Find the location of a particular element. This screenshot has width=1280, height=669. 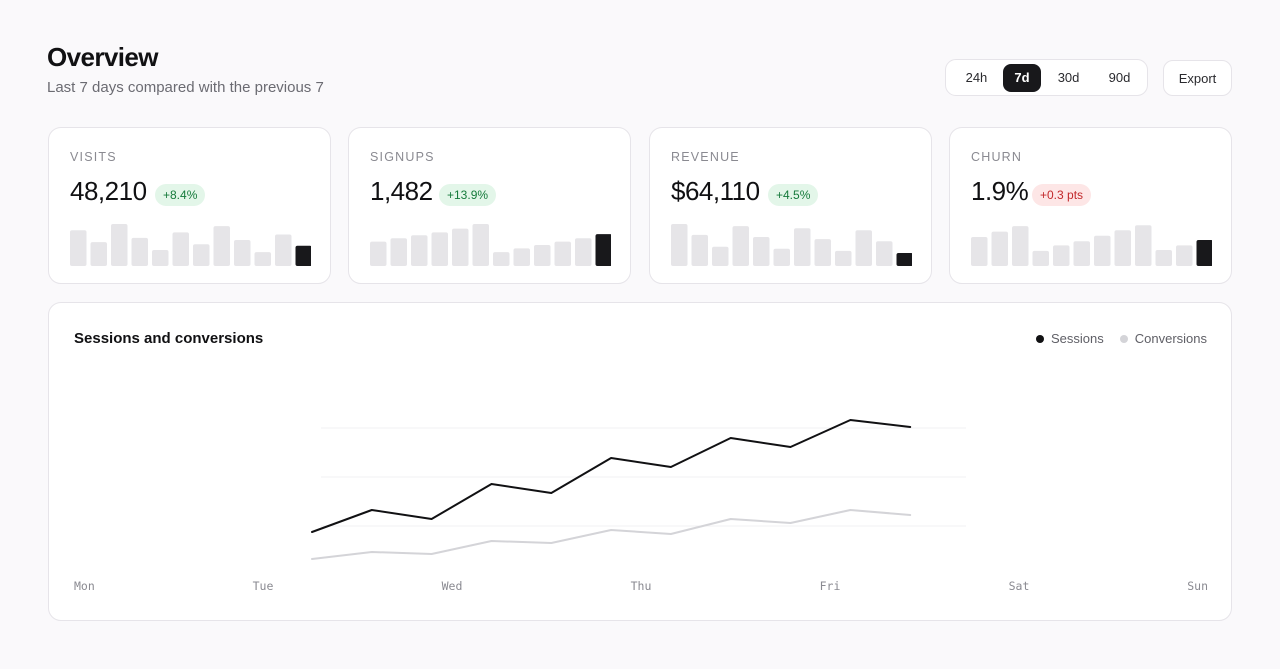

kpi-card-visits: VISITS 48,210 +8.4% is located at coordinates (189, 205).